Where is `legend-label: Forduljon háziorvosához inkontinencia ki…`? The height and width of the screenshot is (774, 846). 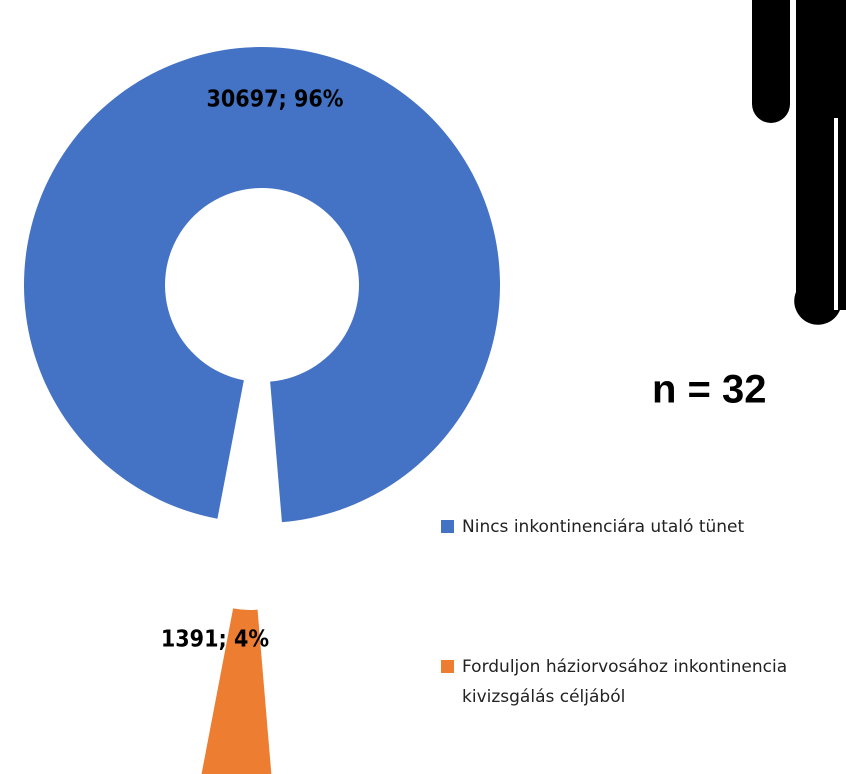 legend-label: Forduljon háziorvosához inkontinencia ki… is located at coordinates (625, 682).